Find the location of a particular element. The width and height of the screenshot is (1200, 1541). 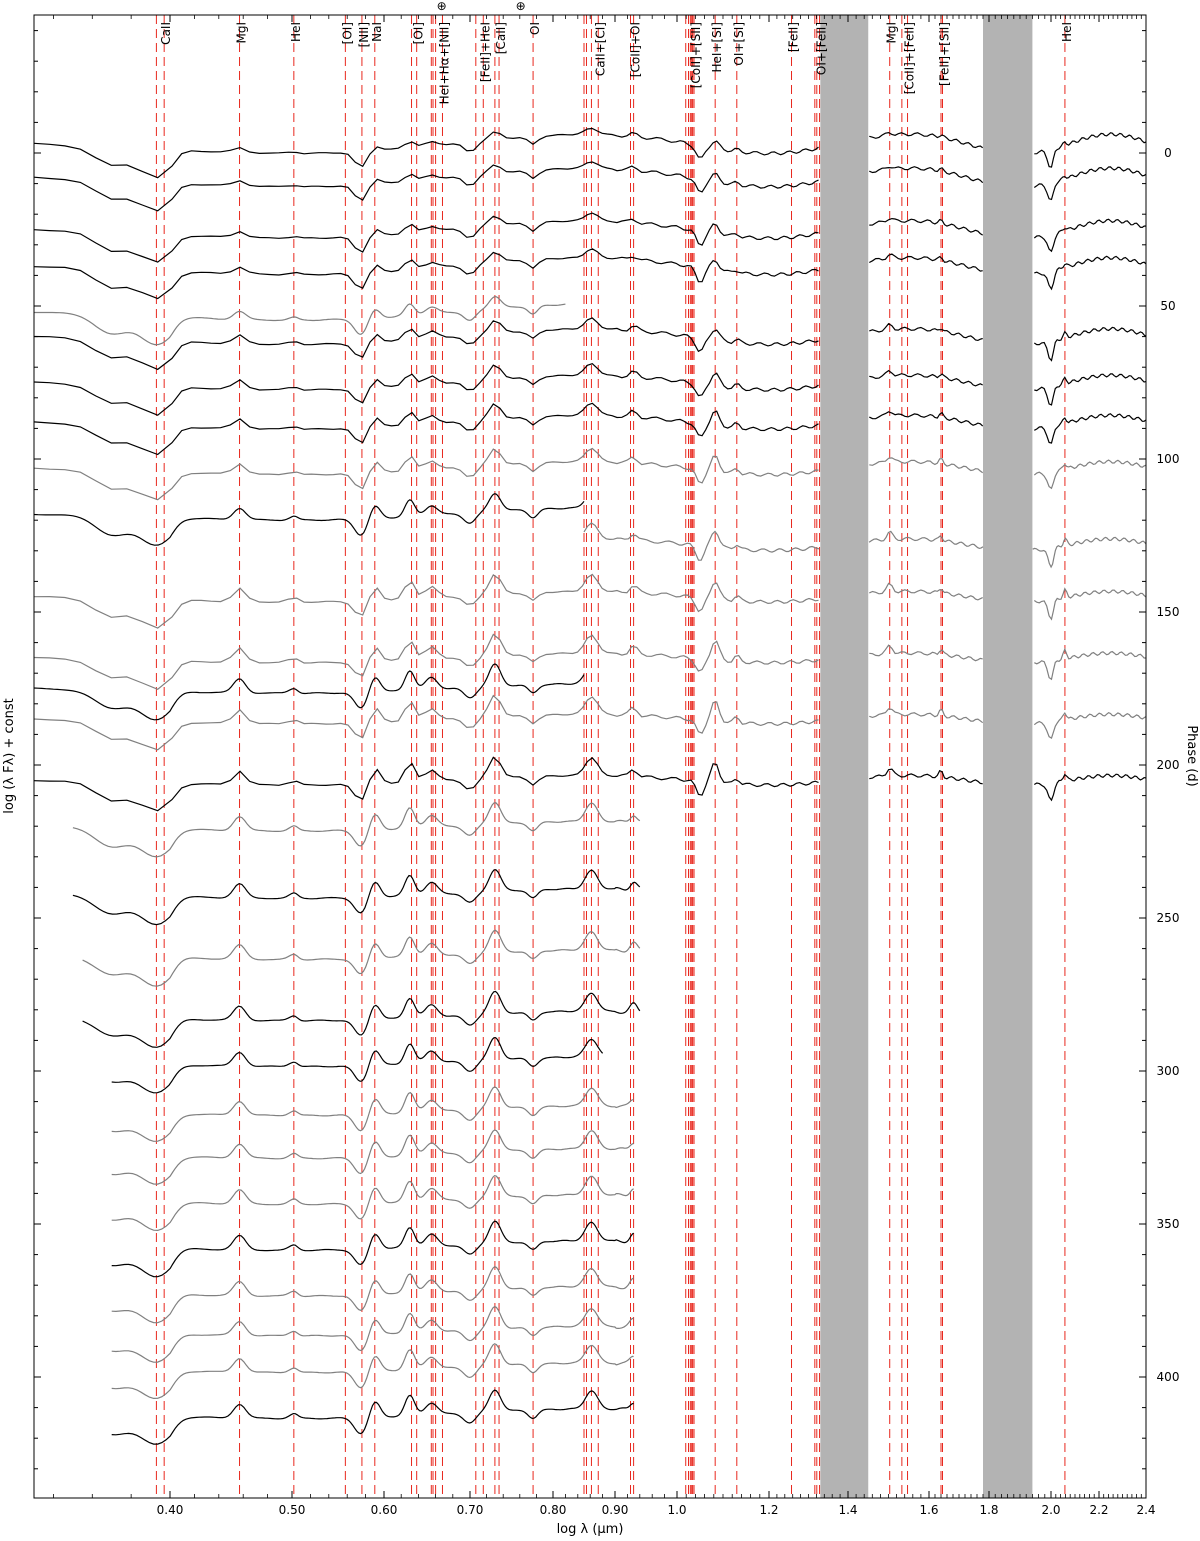

x-tick-label: 1.4 is located at coordinates (847, 1510).